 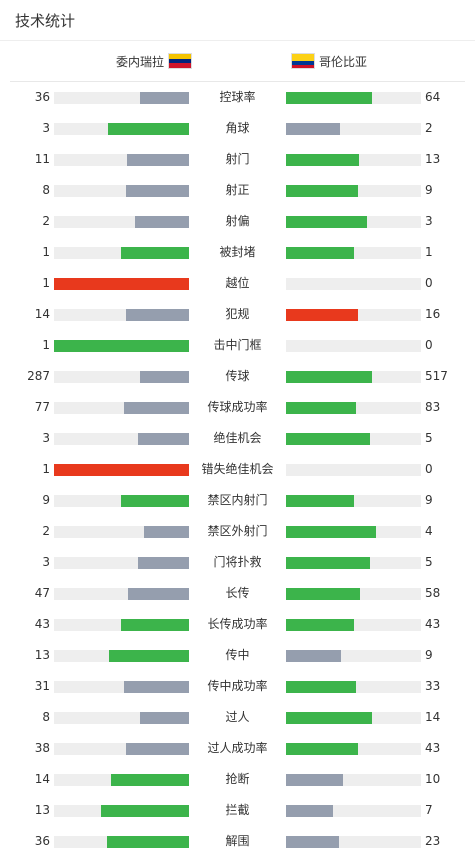 What do you see at coordinates (433, 841) in the screenshot?
I see `away-stat-value: 23` at bounding box center [433, 841].